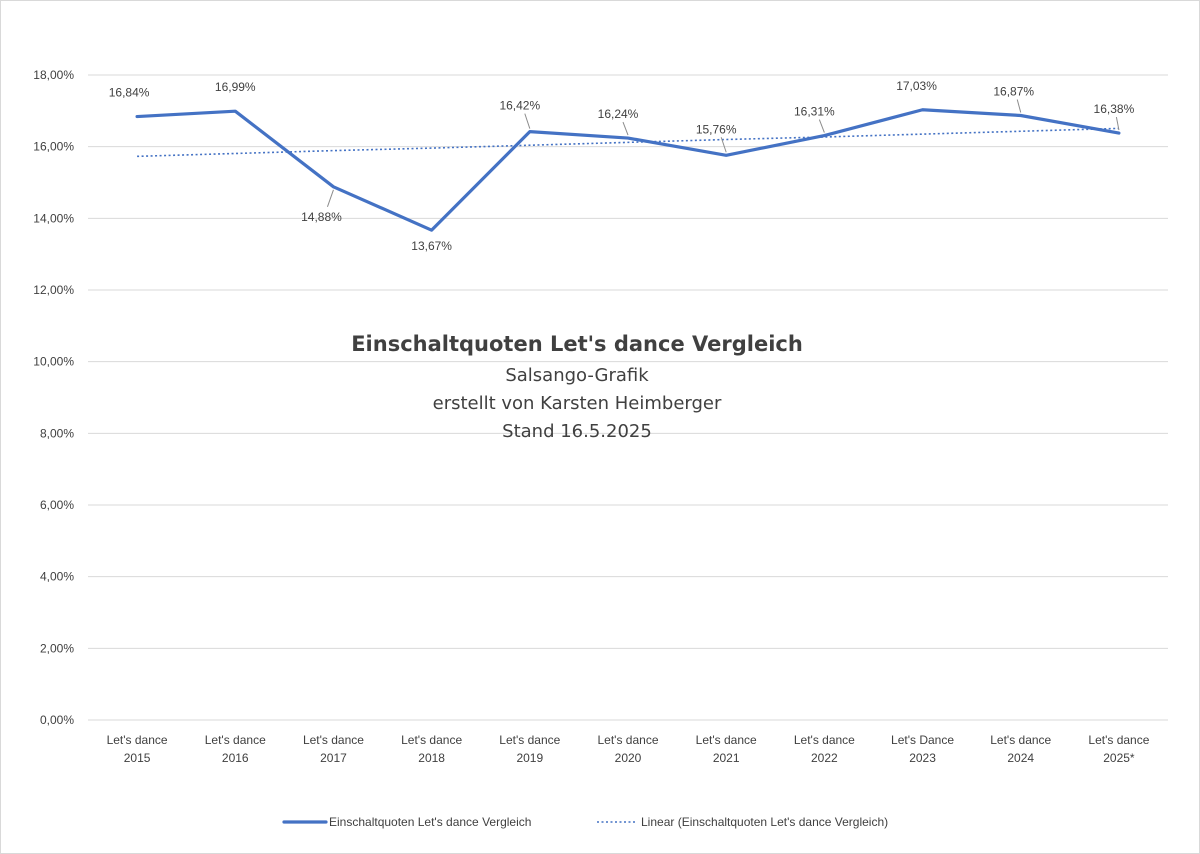  I want to click on y-tick-label: 0,00%, so click(57, 720).